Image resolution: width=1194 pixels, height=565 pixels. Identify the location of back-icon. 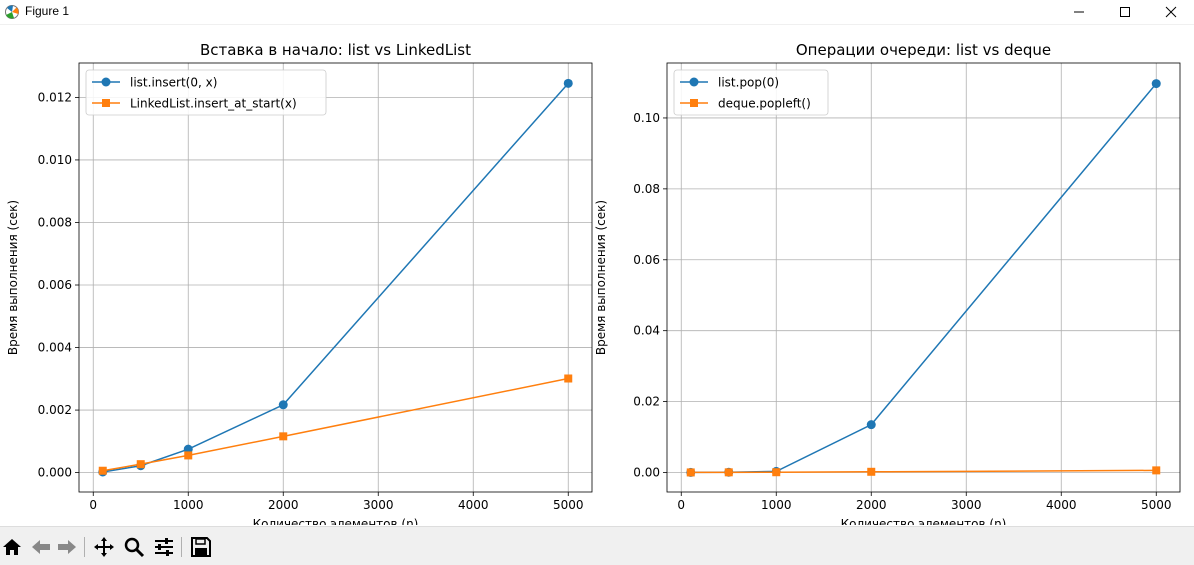
(41, 547).